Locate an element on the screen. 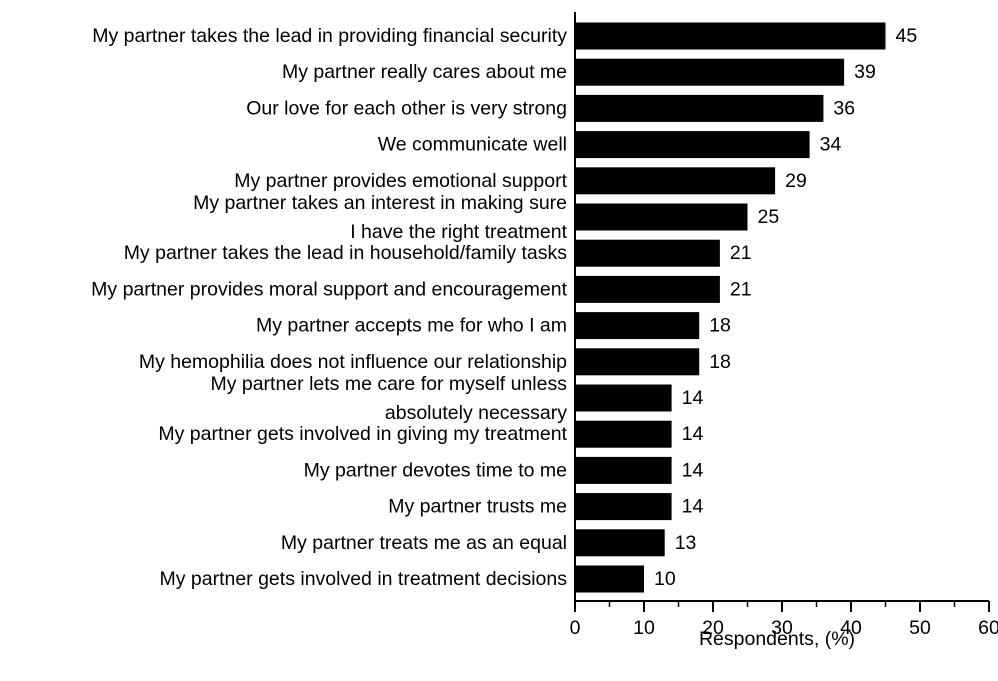  value-label-12: 14 is located at coordinates (693, 434).